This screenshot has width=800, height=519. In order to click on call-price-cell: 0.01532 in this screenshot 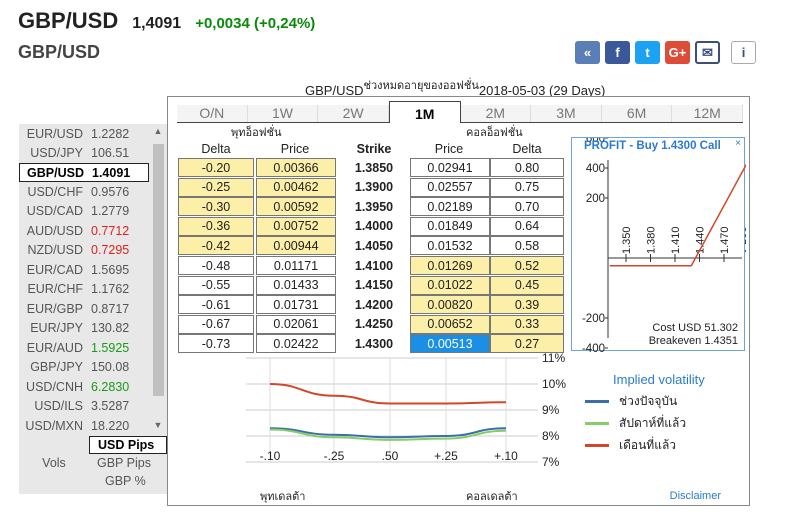, I will do `click(450, 246)`.